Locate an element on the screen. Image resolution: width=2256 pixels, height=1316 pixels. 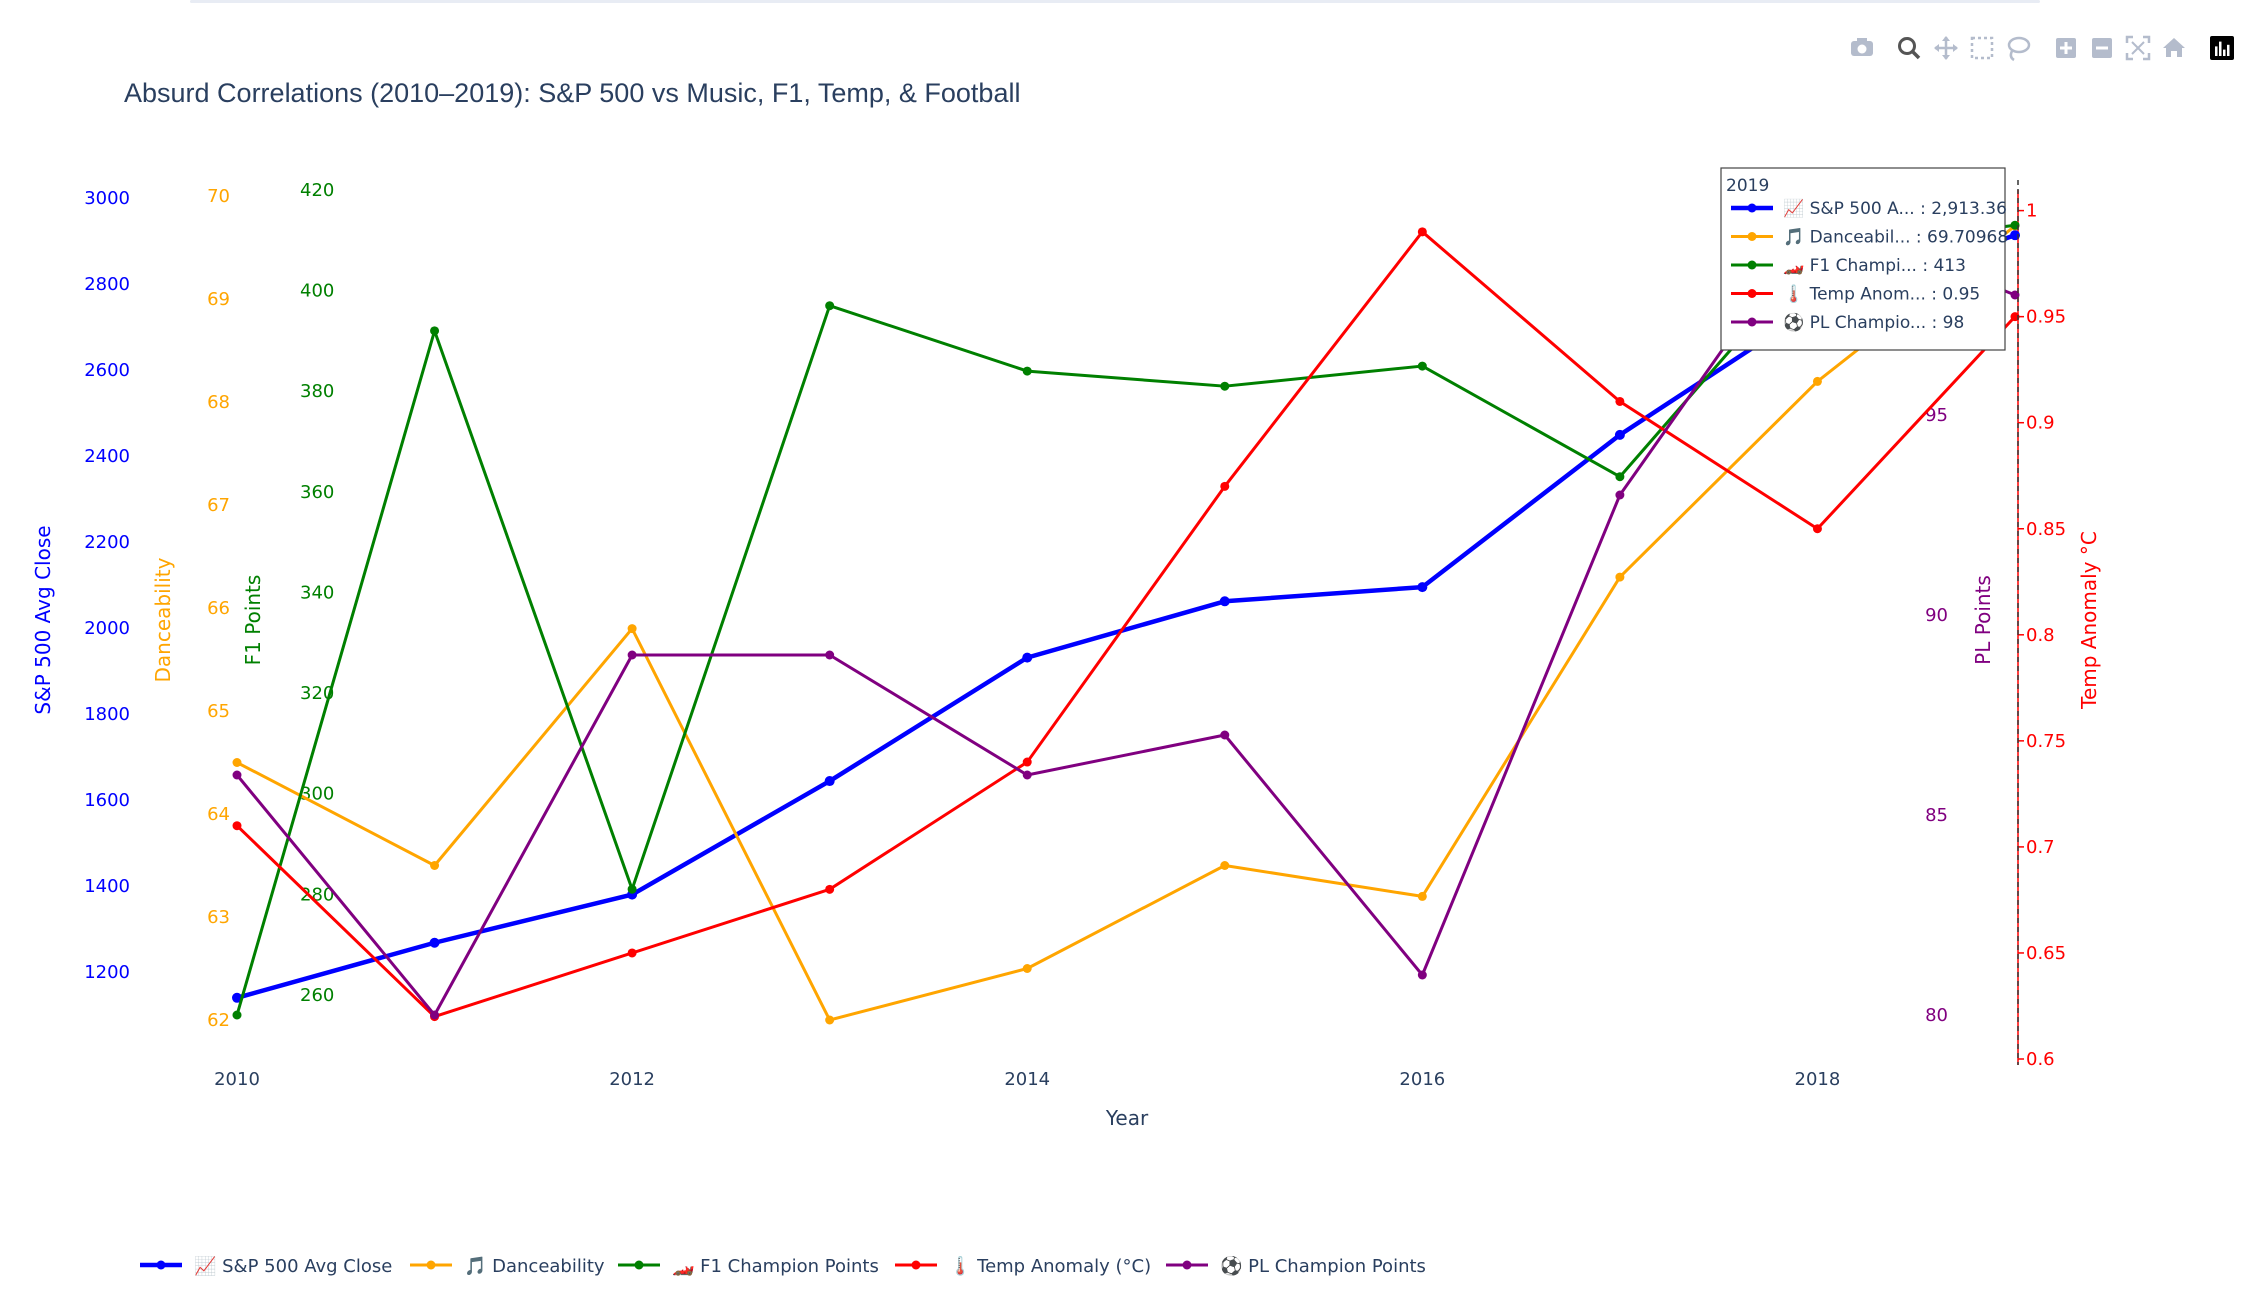
f1-tick-label: 300 is located at coordinates (317, 794).